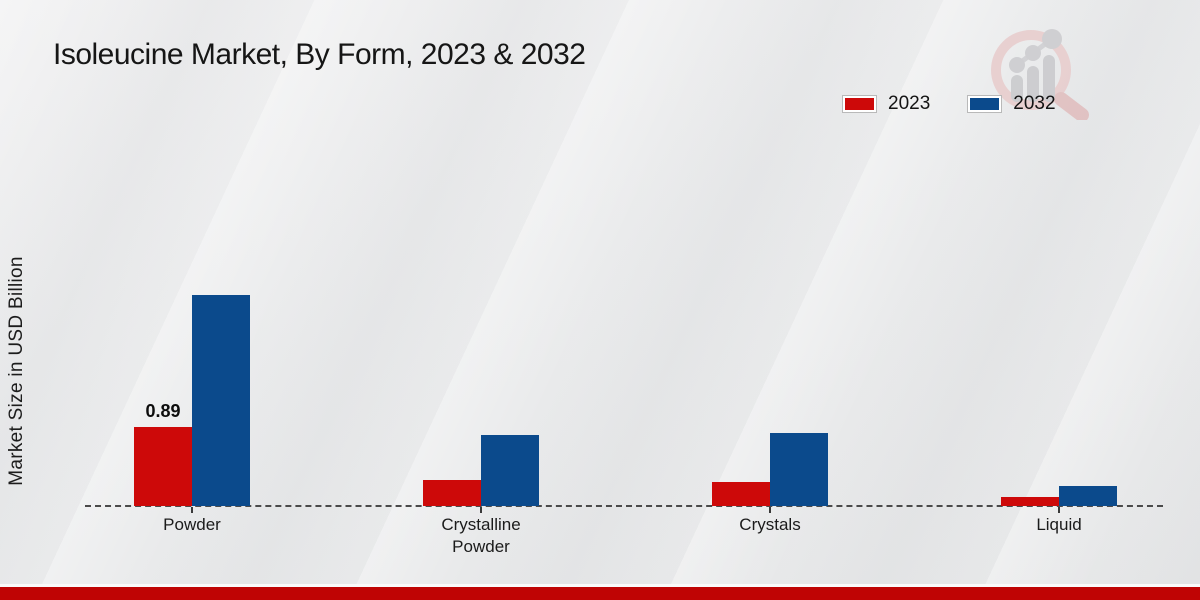 The height and width of the screenshot is (600, 1200). What do you see at coordinates (1088, 496) in the screenshot?
I see `bar-2032-liquid` at bounding box center [1088, 496].